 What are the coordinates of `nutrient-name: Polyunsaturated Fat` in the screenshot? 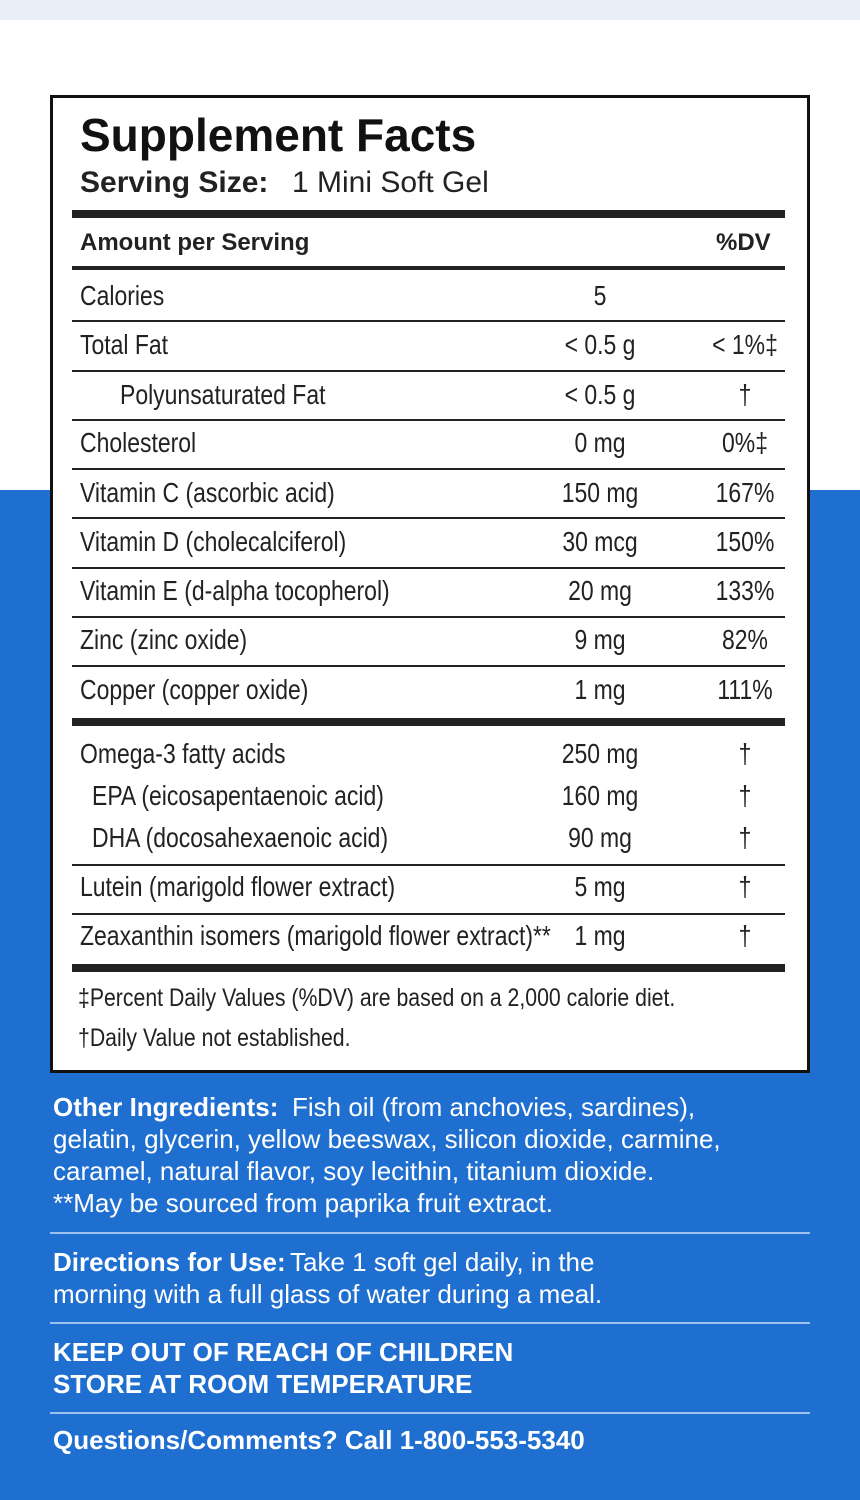 It's located at (223, 394).